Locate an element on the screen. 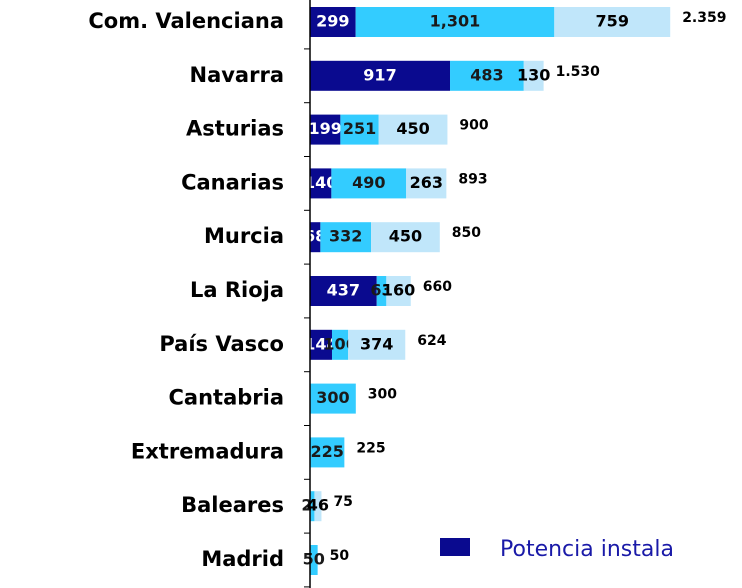 The height and width of the screenshot is (588, 742). data-label: 144 is located at coordinates (320, 343).